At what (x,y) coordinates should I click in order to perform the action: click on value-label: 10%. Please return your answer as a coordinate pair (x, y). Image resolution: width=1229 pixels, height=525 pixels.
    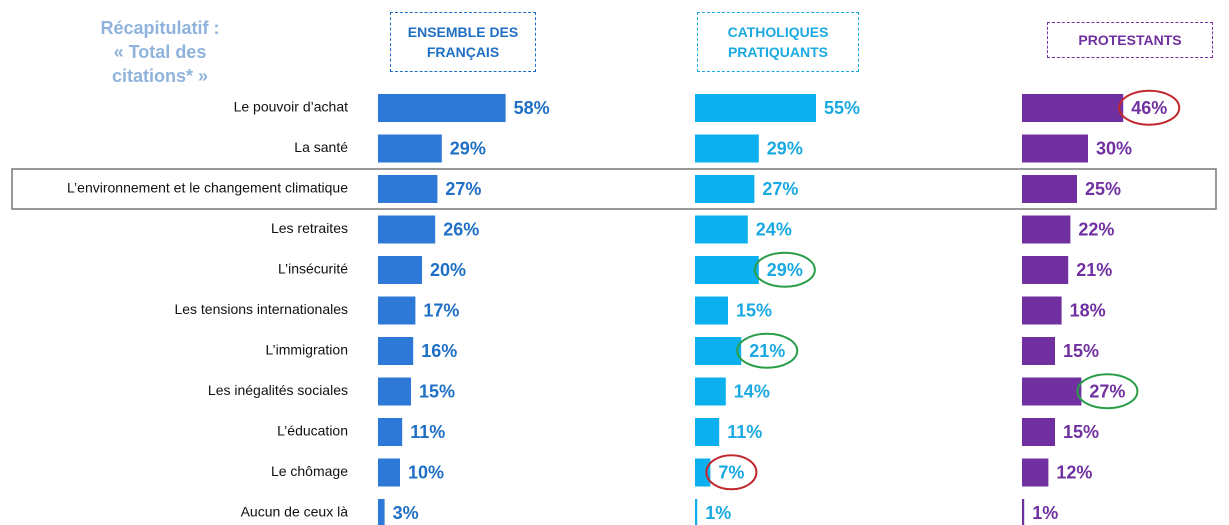
    Looking at the image, I should click on (426, 472).